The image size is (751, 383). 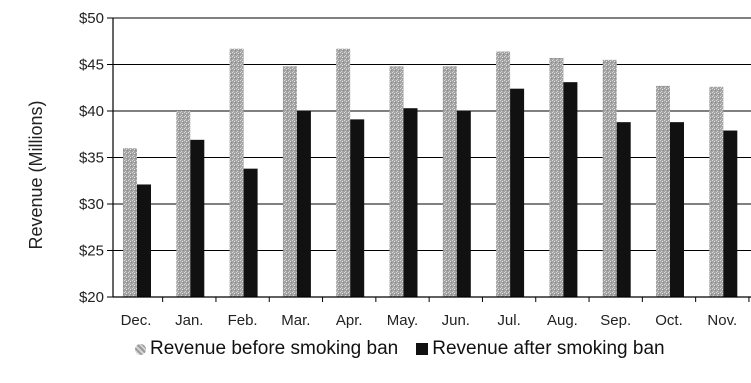 I want to click on x-tick-label: Jul., so click(x=508, y=320).